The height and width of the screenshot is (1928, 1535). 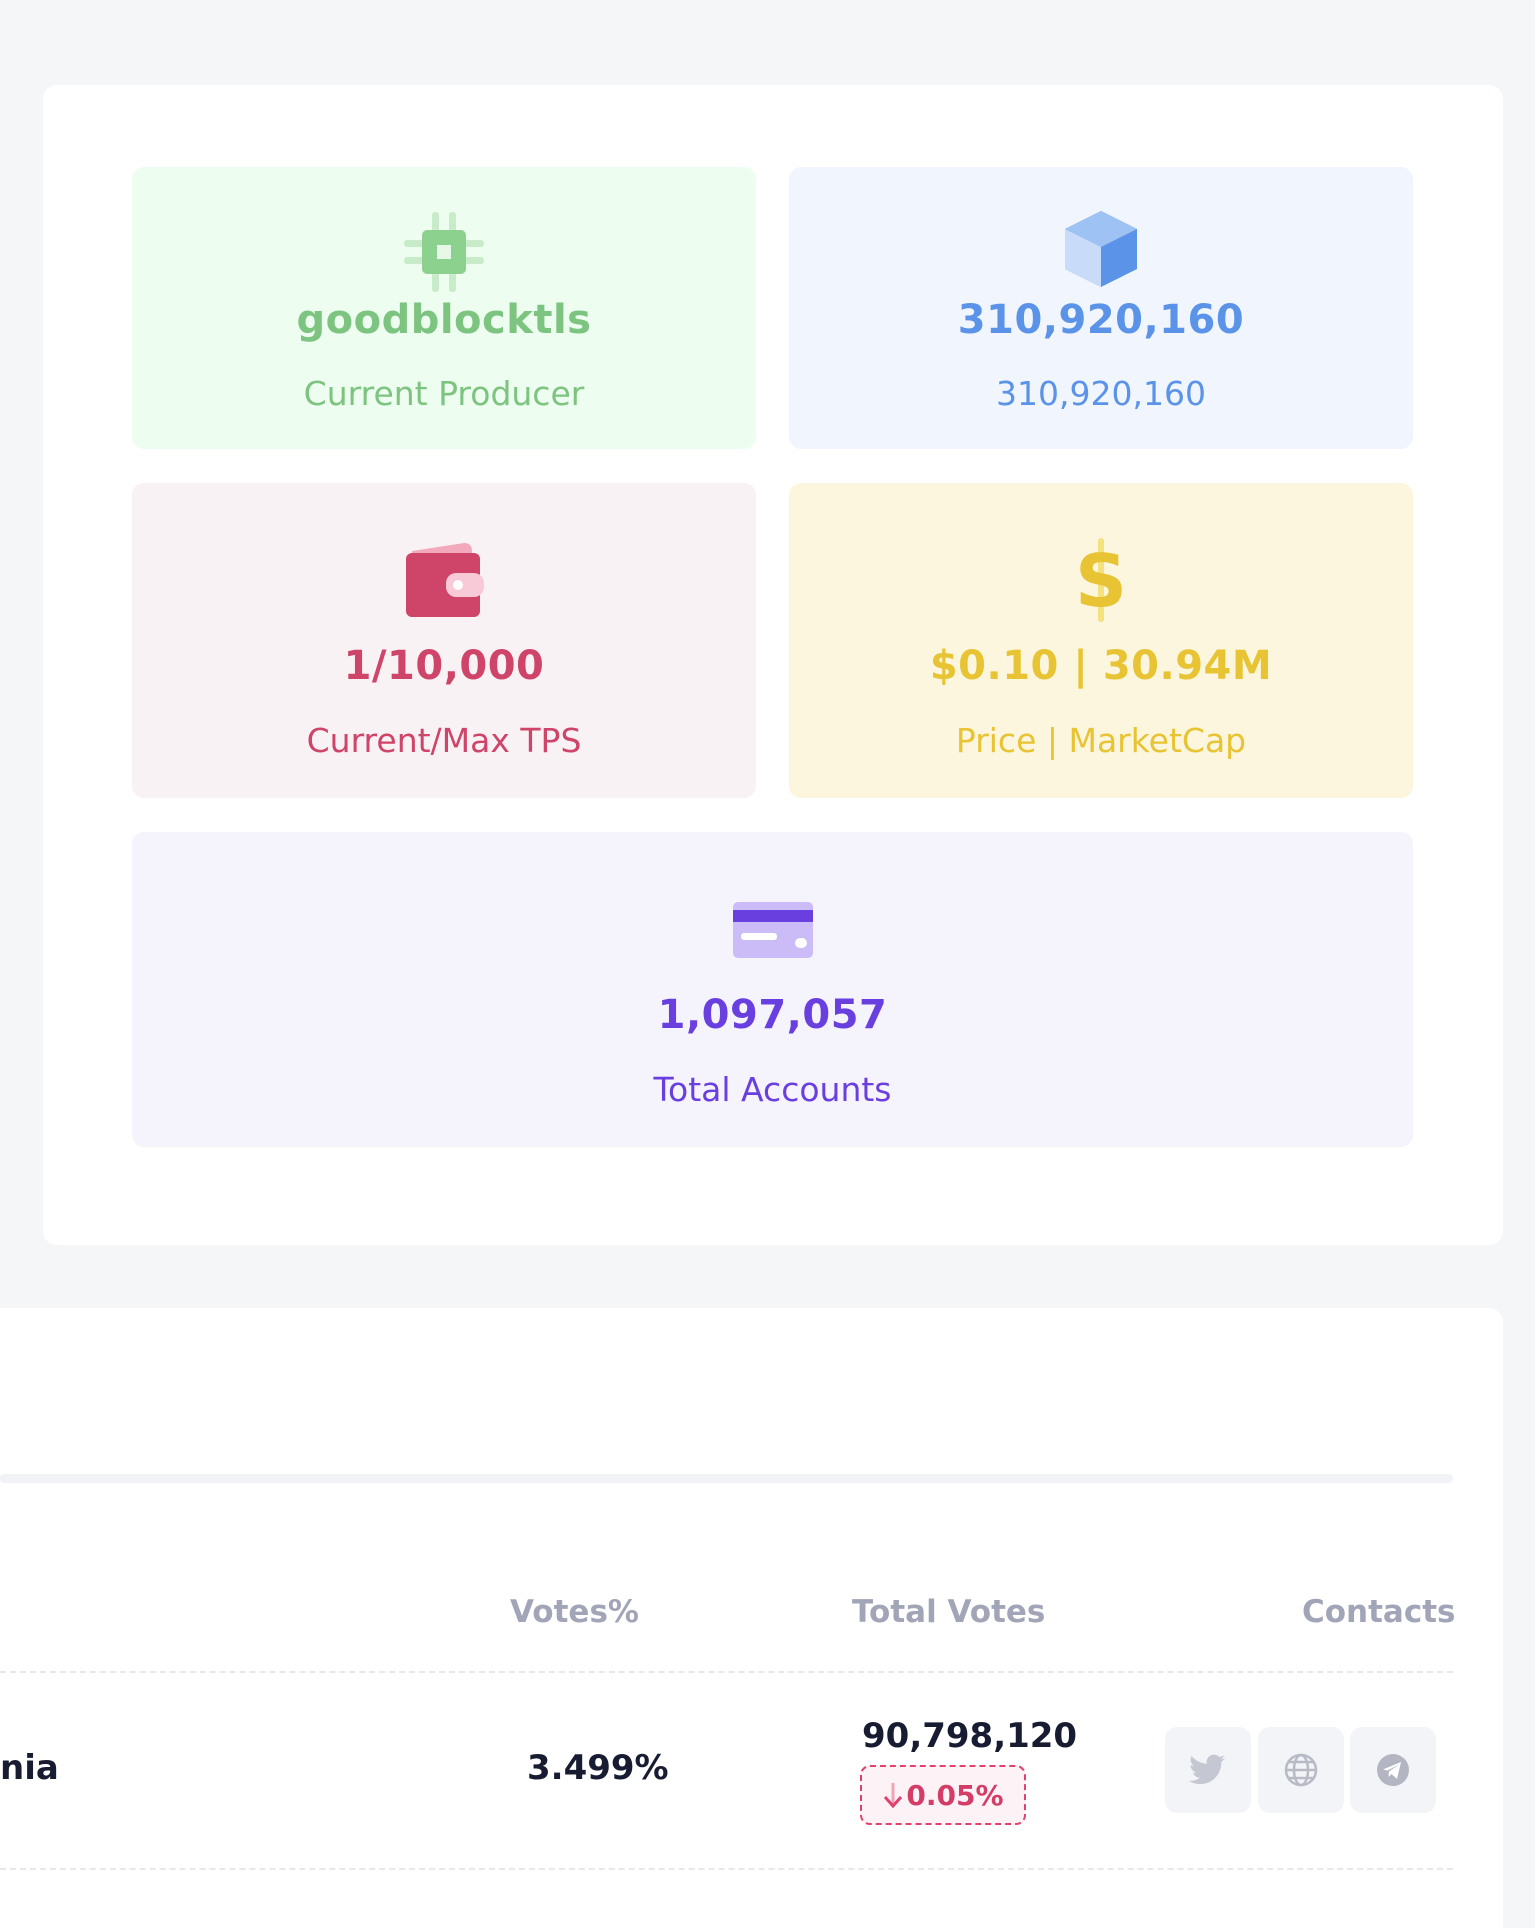 What do you see at coordinates (726, 1672) in the screenshot?
I see `header-divider` at bounding box center [726, 1672].